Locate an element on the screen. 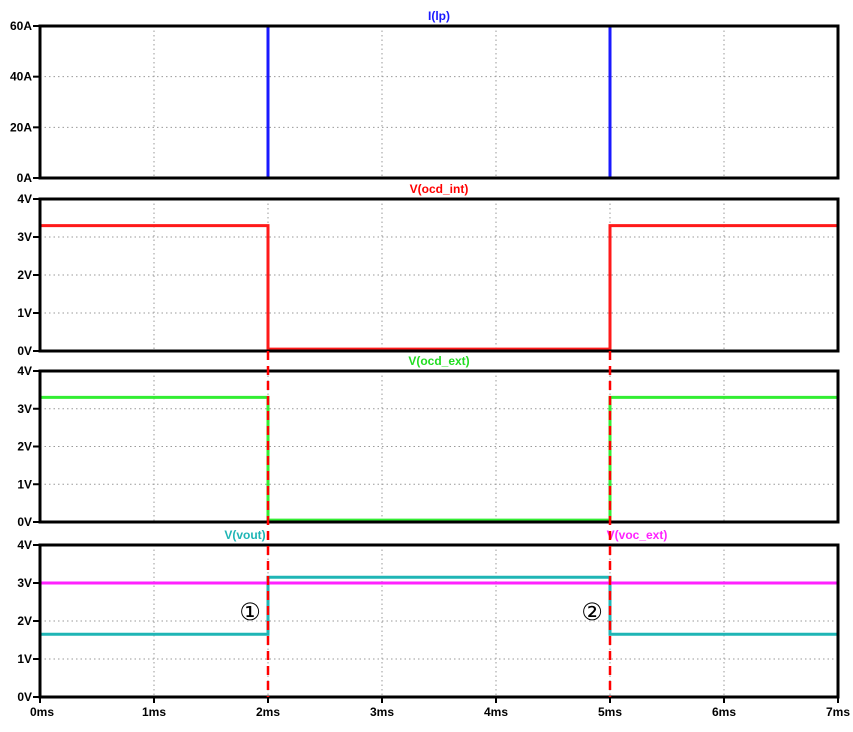  x-tick-label: 4ms is located at coordinates (496, 712).